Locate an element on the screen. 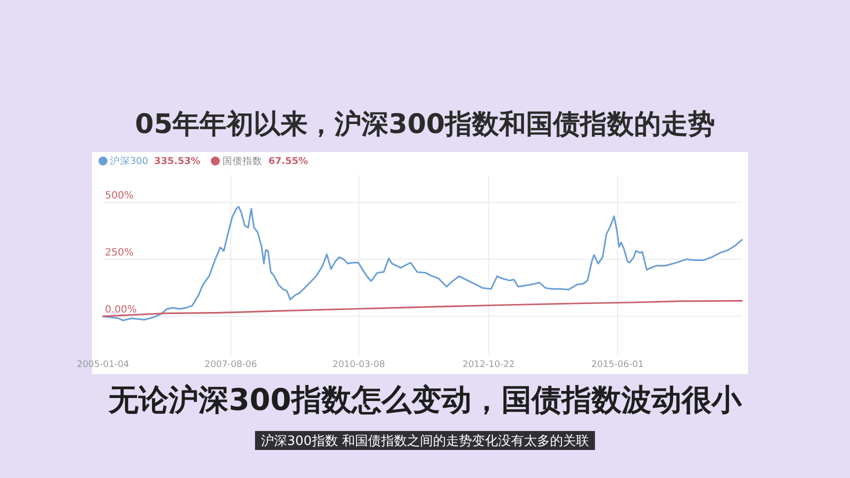 The height and width of the screenshot is (478, 850). text: 沪深300指数 和国债指数之间的走势变化没有太多的关联 is located at coordinates (425, 441).